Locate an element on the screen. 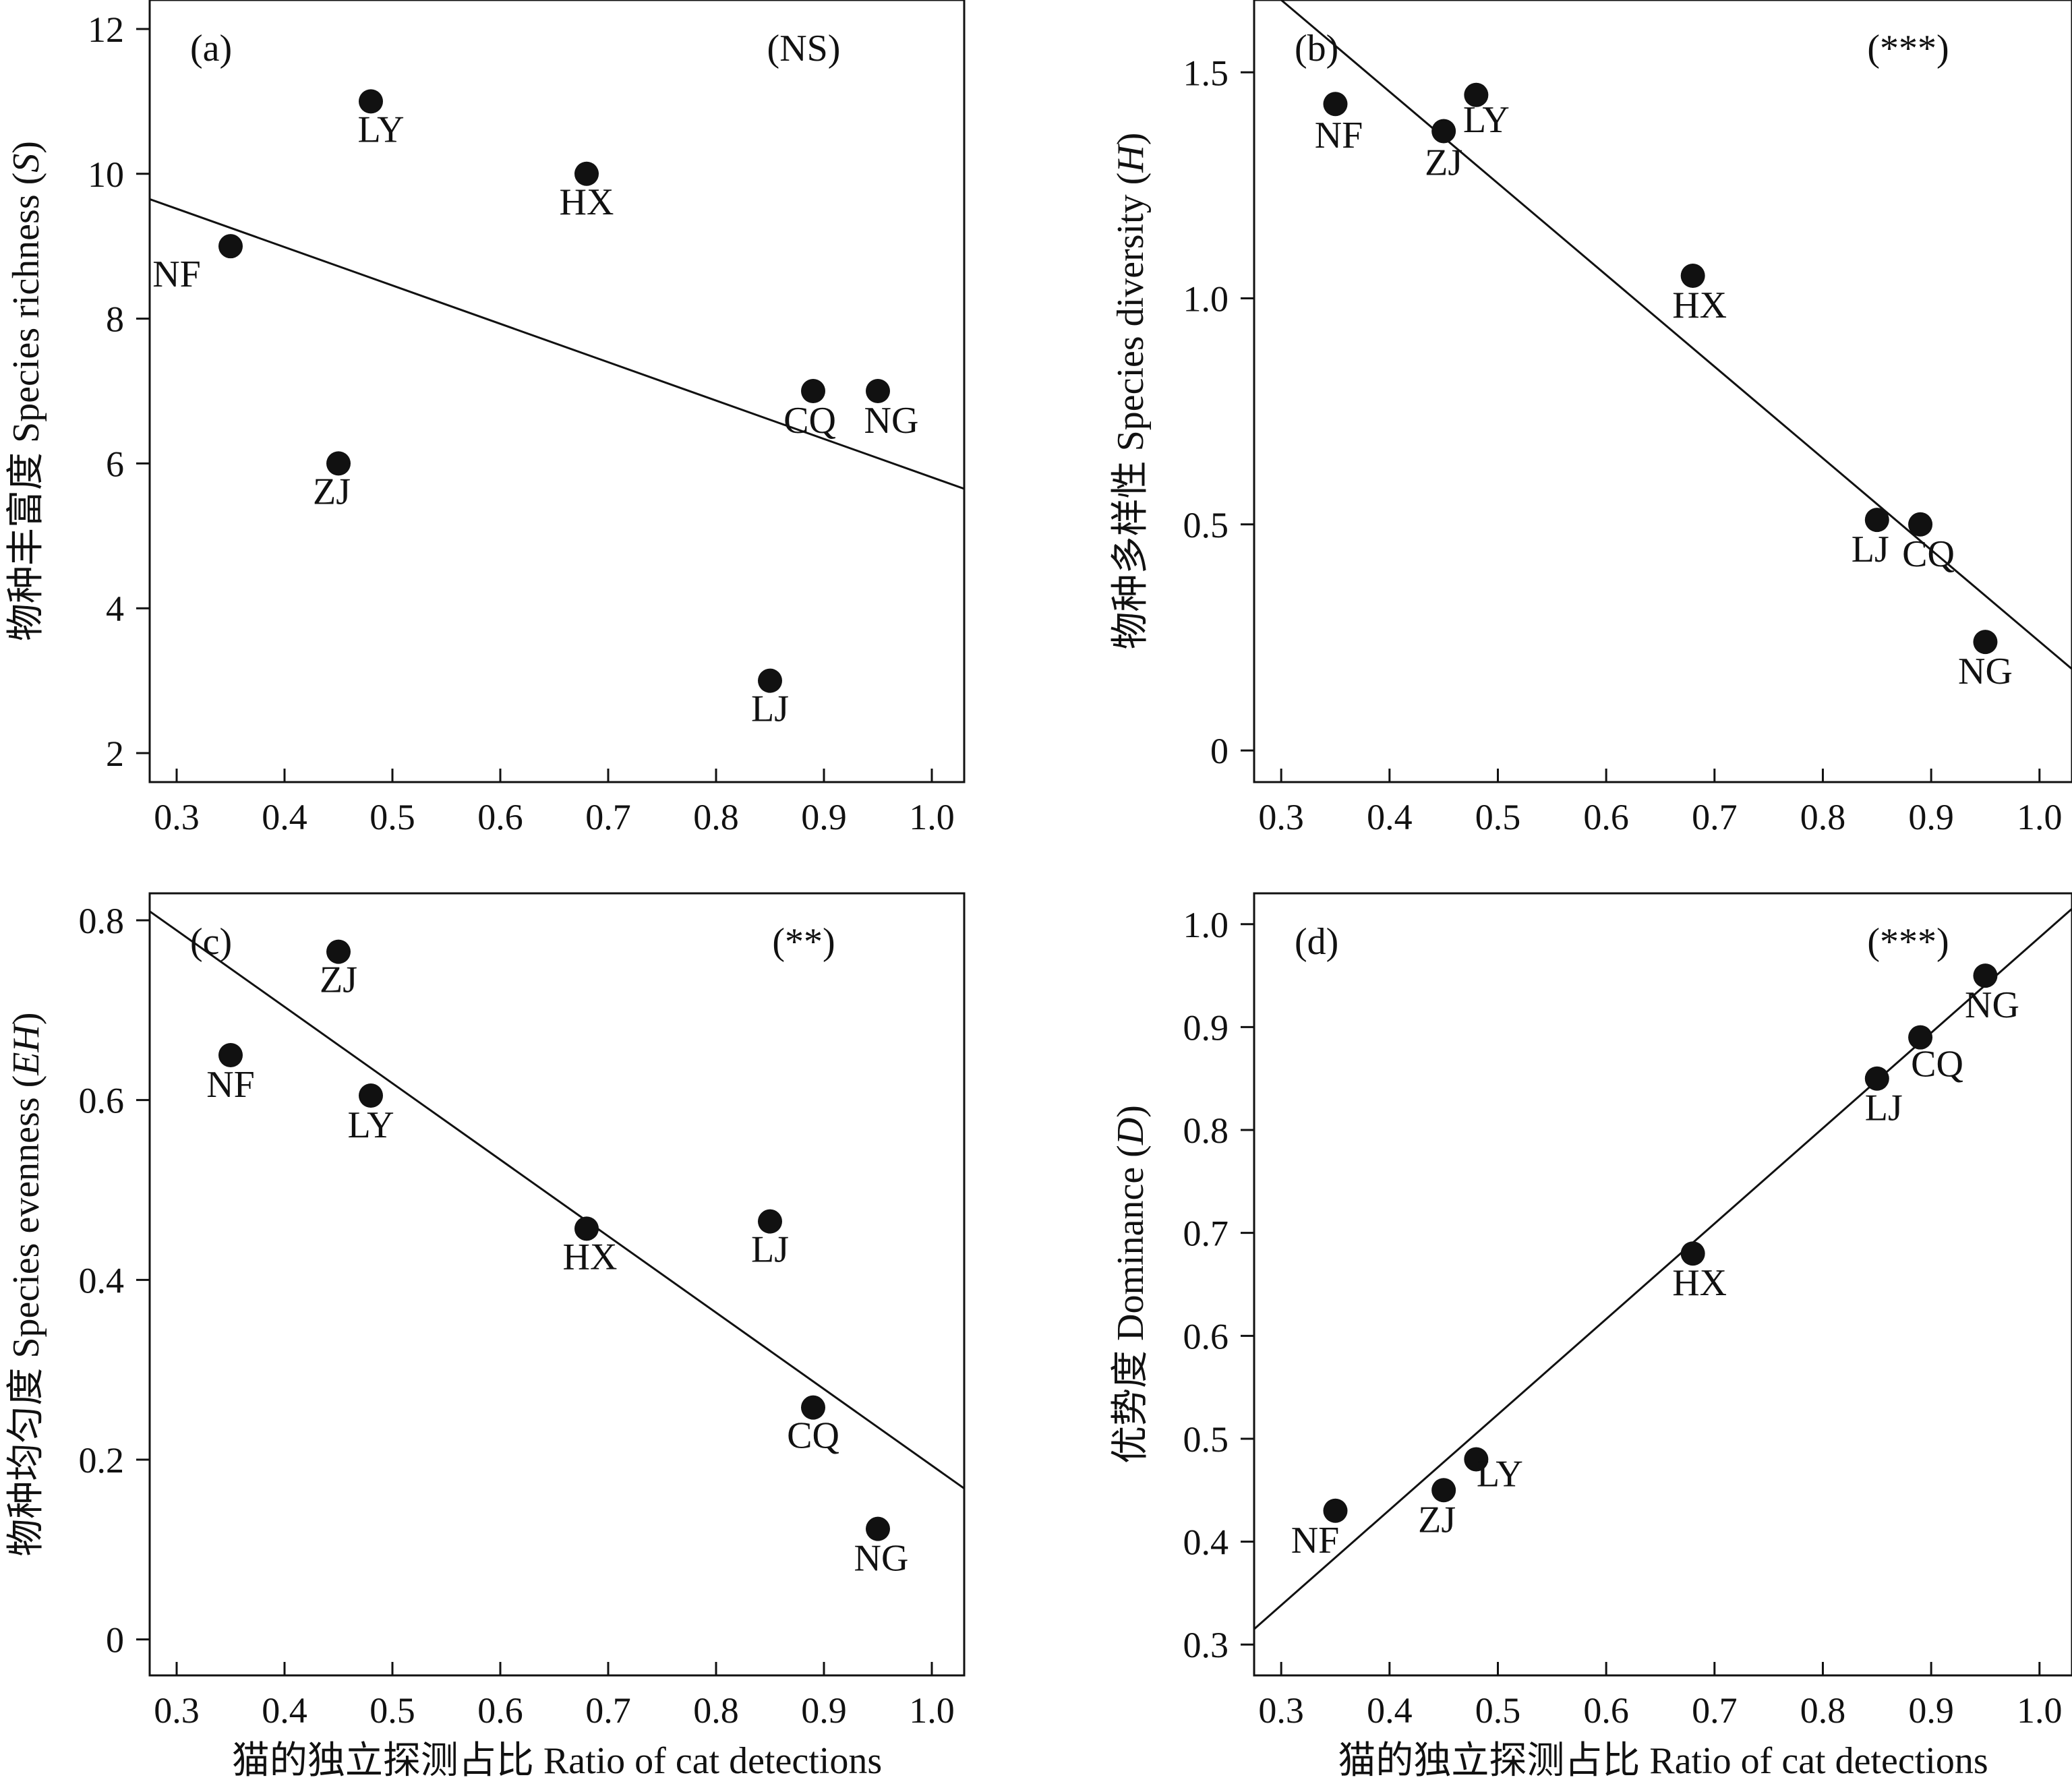 Image resolution: width=2072 pixels, height=1788 pixels. y-tick-label: 0.2 is located at coordinates (102, 1460).